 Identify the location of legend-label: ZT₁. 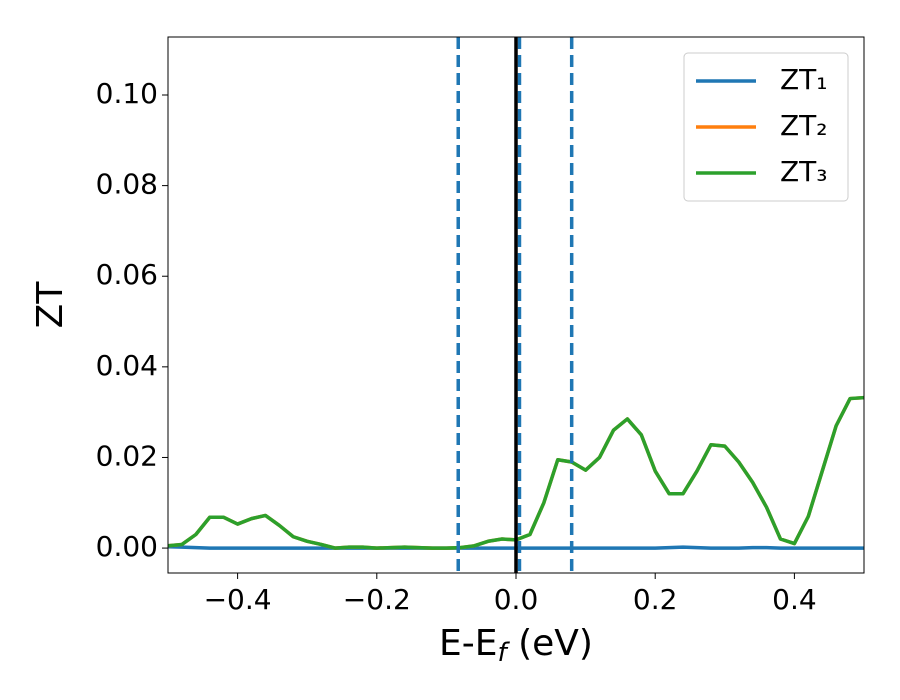
(804, 79).